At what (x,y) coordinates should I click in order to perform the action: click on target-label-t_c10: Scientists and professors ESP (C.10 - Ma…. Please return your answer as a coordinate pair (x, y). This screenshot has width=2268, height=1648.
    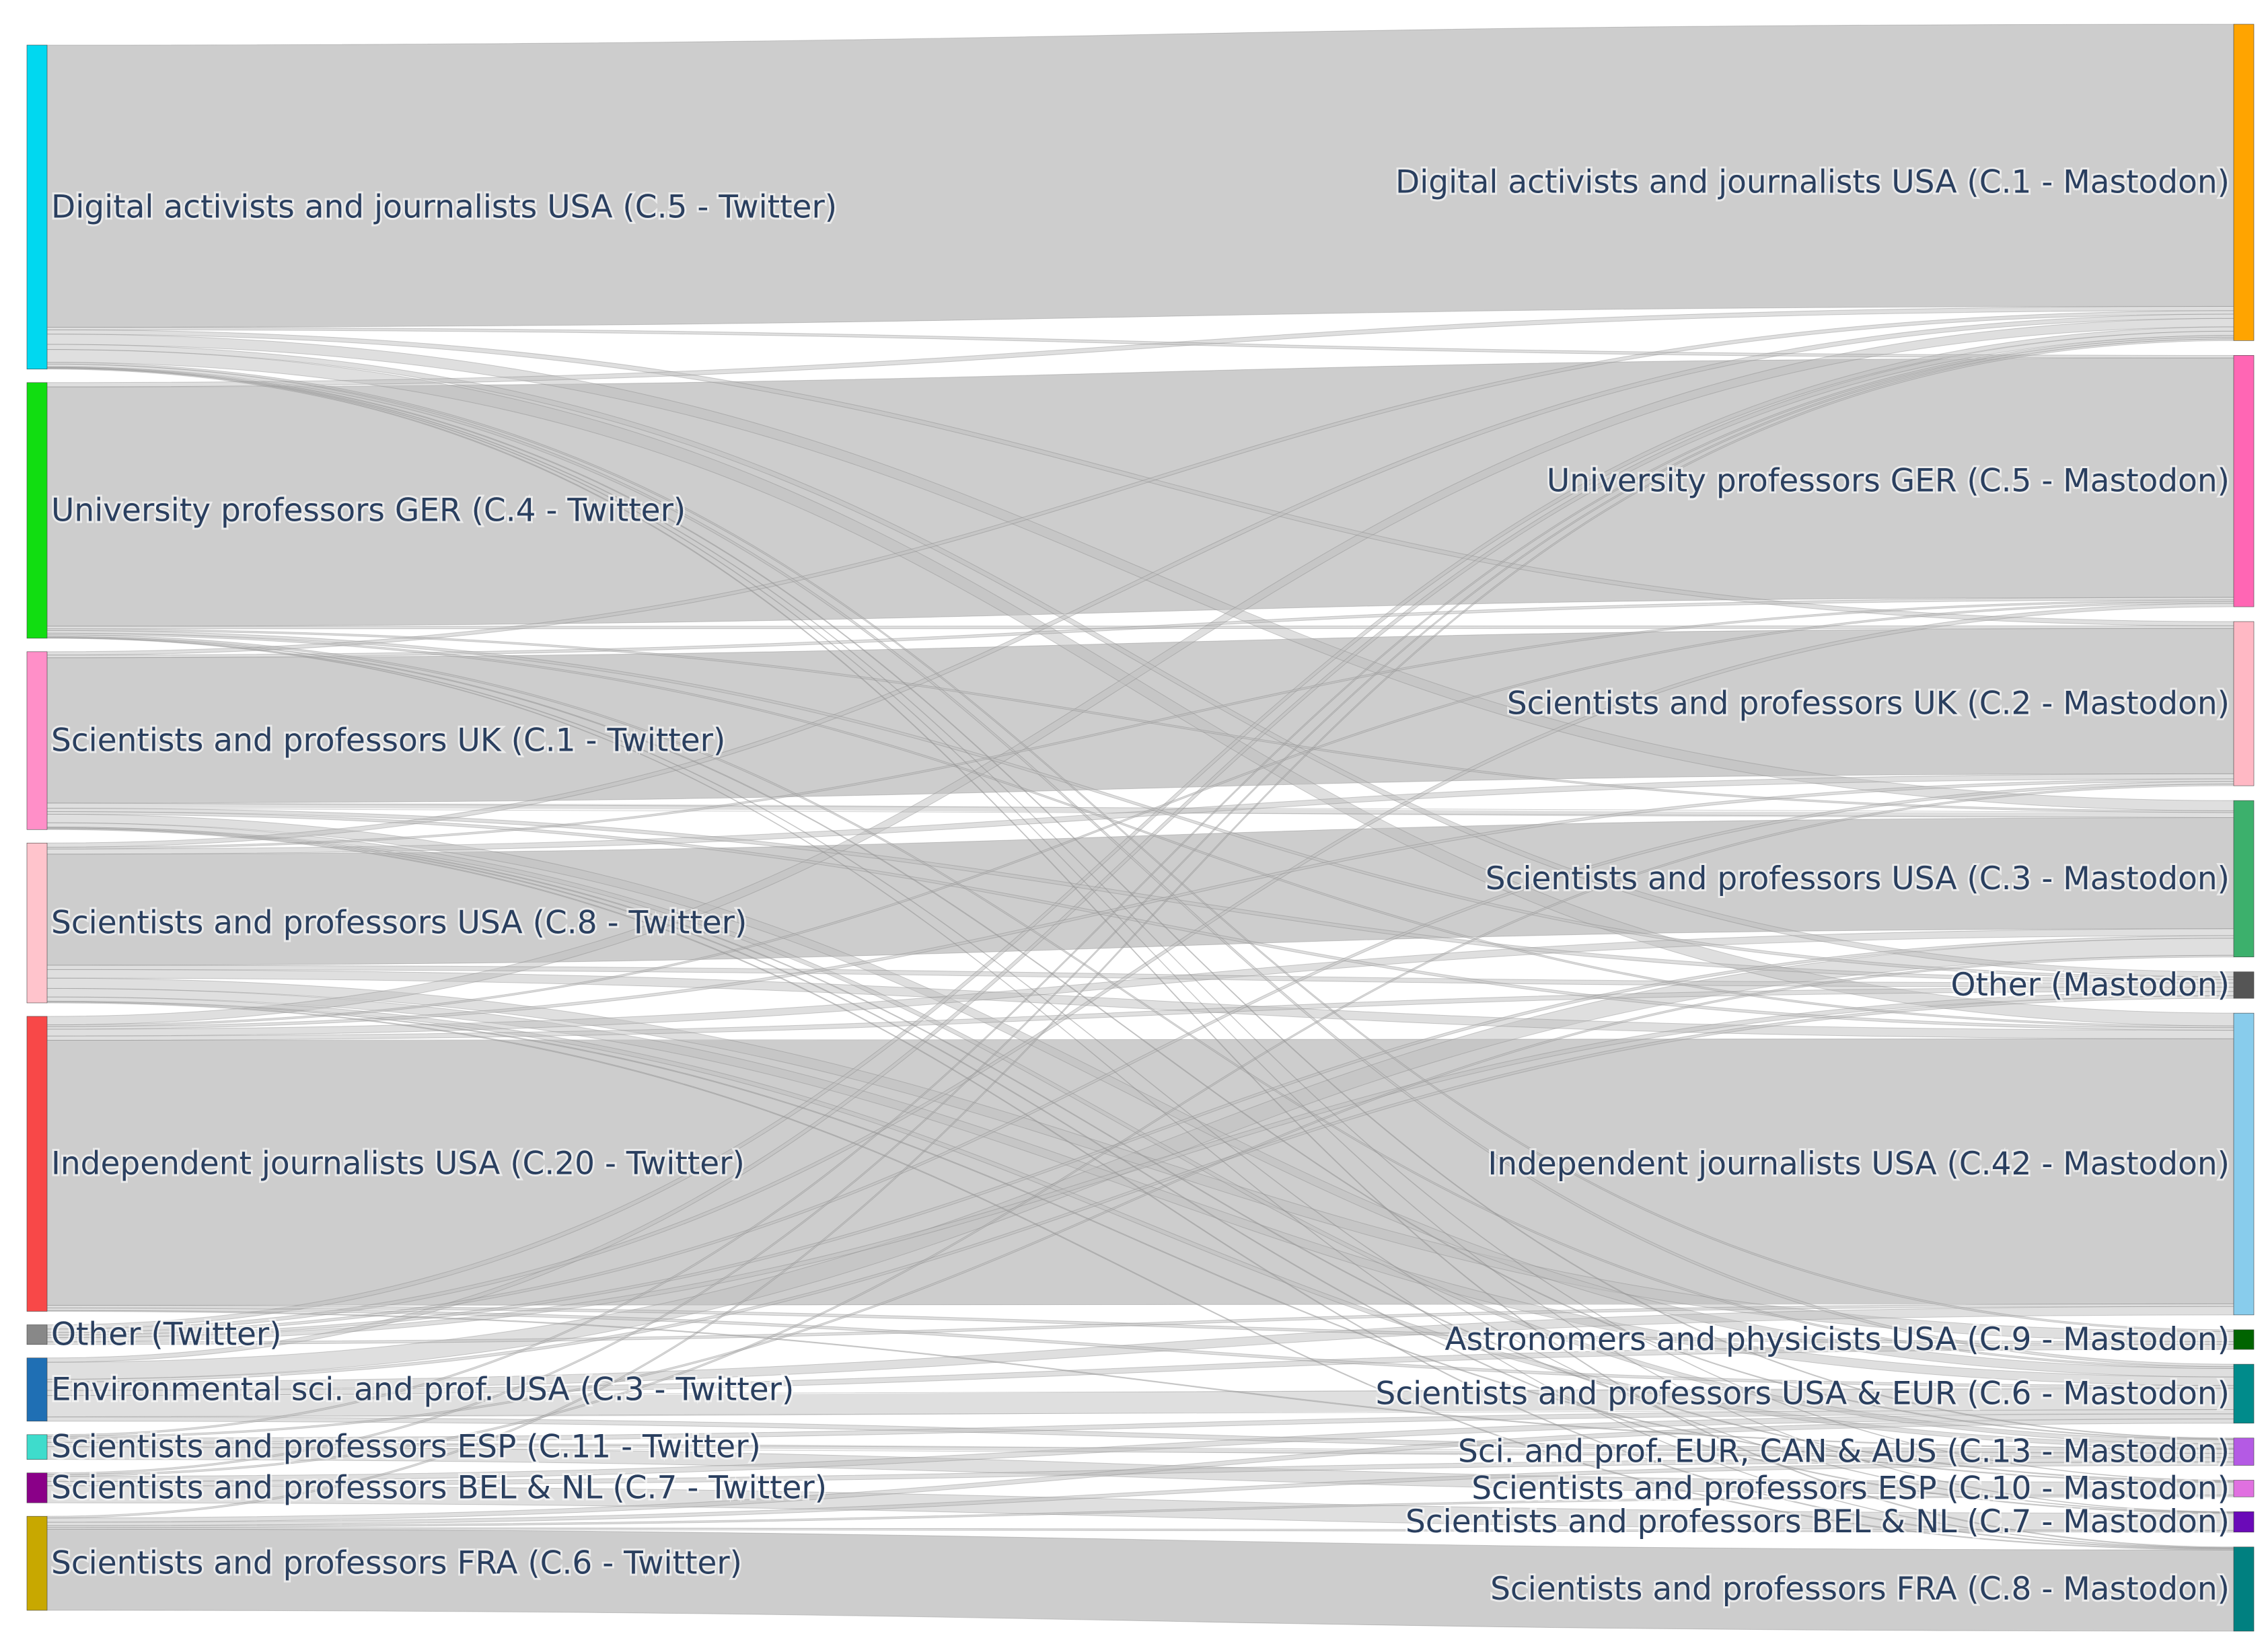
    Looking at the image, I should click on (1851, 1488).